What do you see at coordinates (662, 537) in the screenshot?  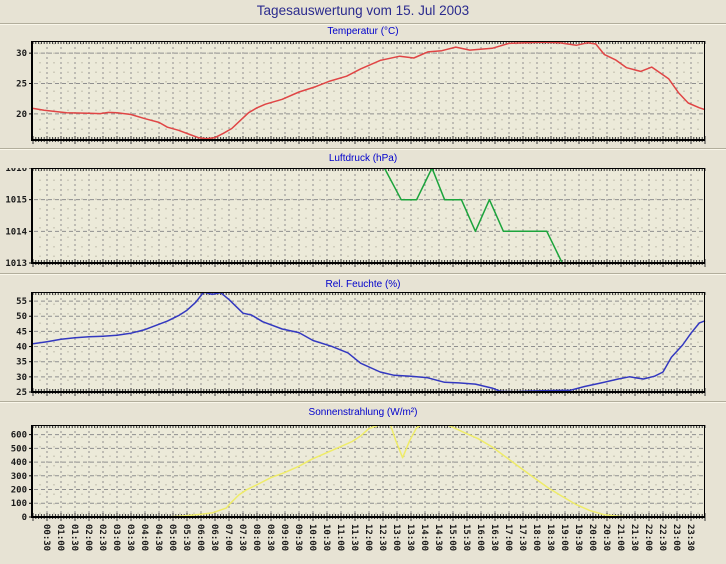 I see `svg-text: 22:30` at bounding box center [662, 537].